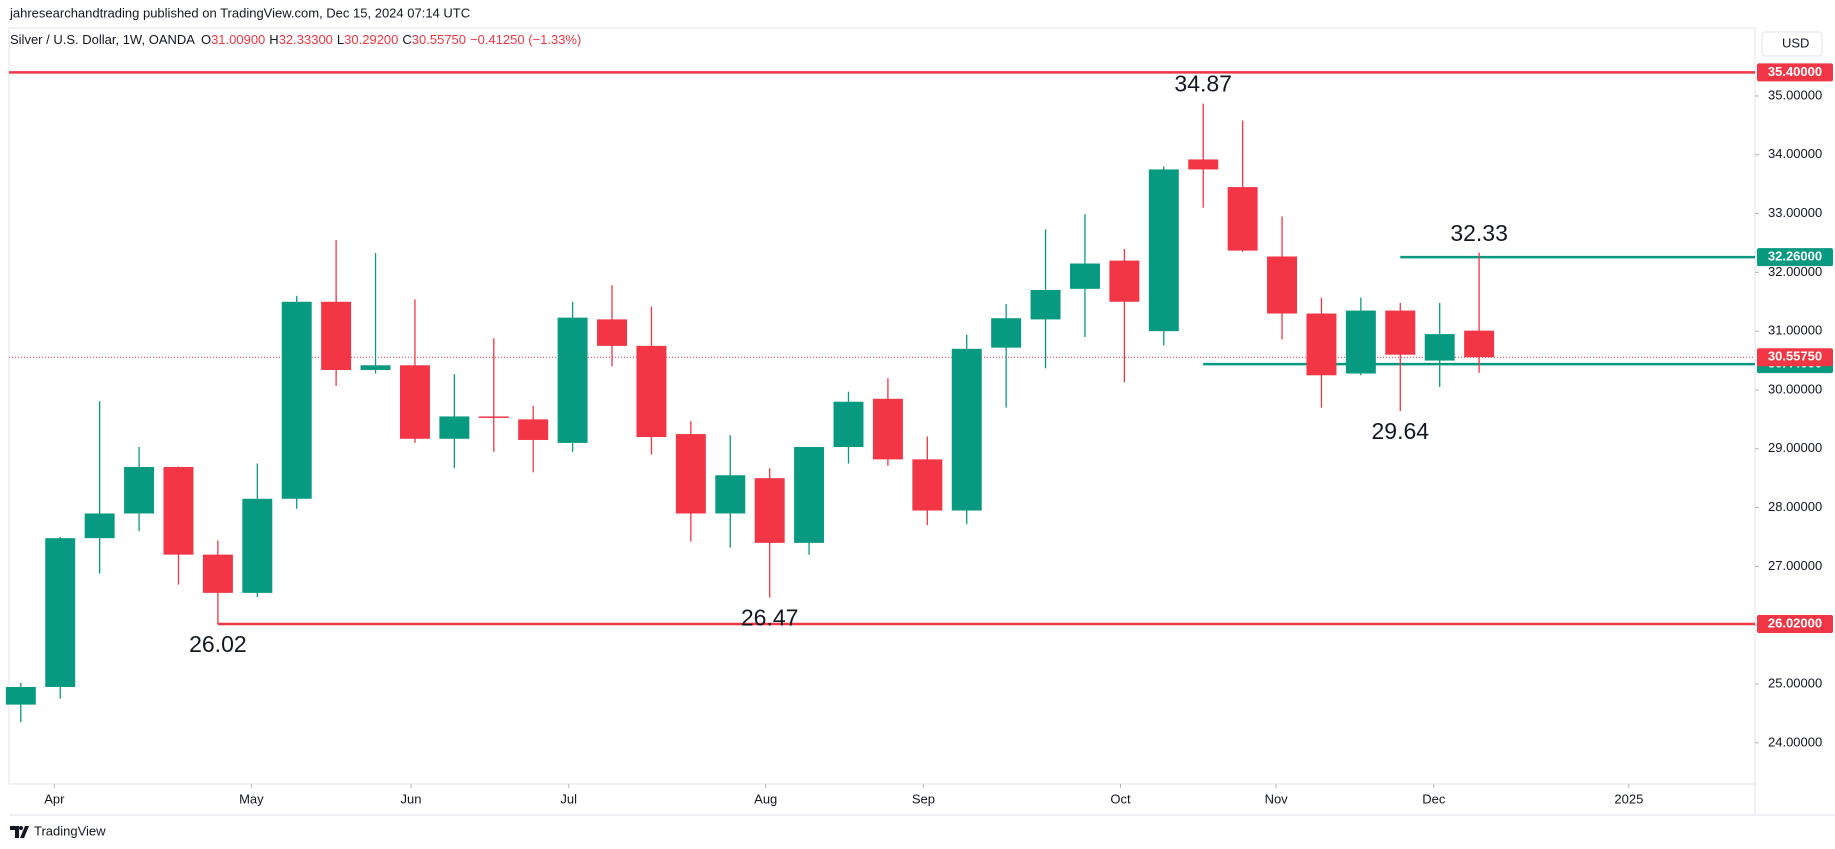  I want to click on y-tick-label: 25.00000, so click(1795, 682).